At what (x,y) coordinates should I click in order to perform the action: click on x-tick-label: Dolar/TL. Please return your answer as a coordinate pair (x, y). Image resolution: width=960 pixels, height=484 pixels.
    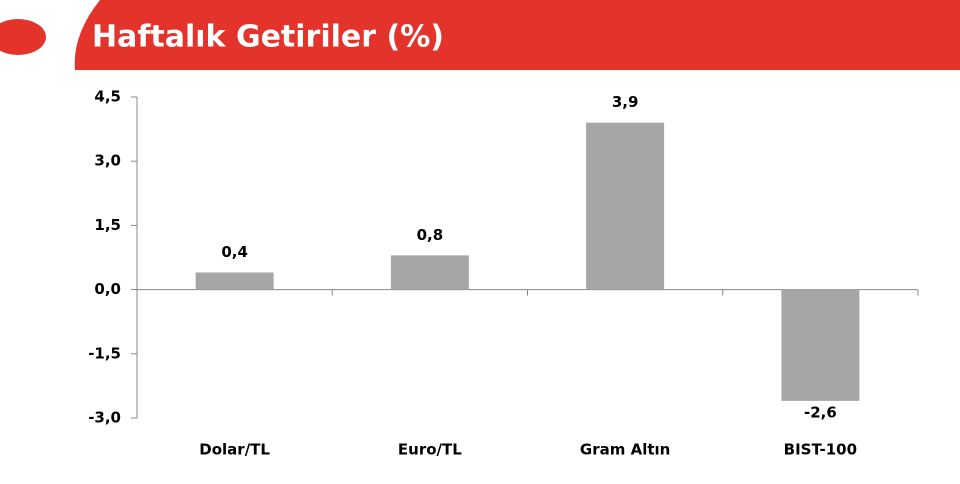
    Looking at the image, I should click on (234, 450).